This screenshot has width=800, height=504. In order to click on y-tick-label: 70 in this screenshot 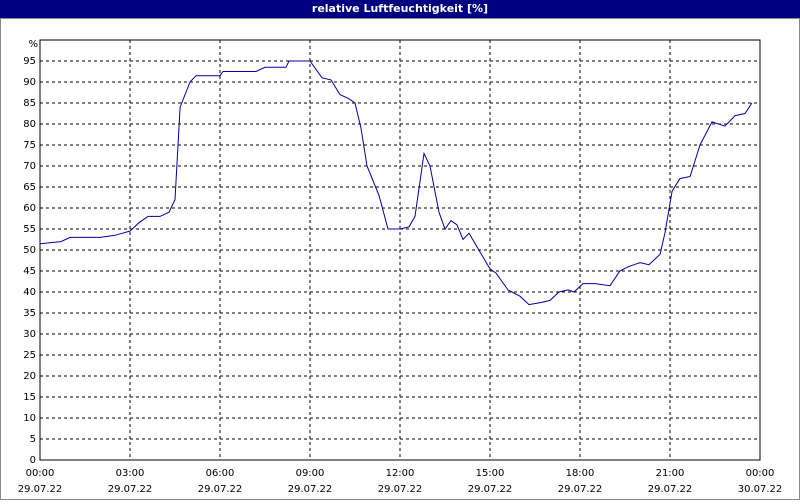, I will do `click(29, 166)`.